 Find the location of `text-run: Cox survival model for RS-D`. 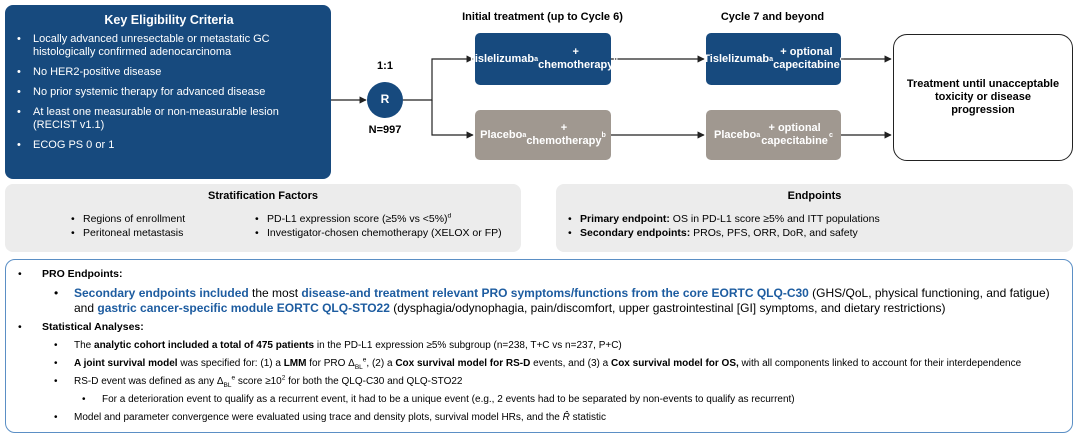

text-run: Cox survival model for RS-D is located at coordinates (463, 363).